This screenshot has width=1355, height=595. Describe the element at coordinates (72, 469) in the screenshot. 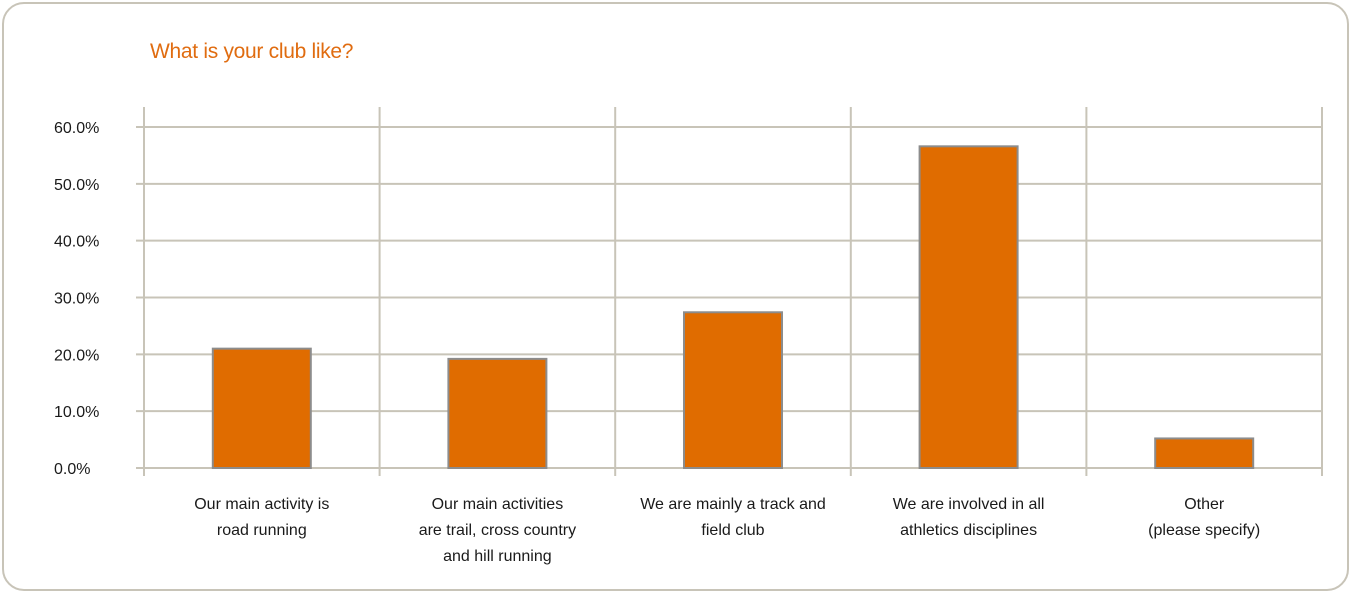

I see `y-tick-label: 0.0%` at that location.